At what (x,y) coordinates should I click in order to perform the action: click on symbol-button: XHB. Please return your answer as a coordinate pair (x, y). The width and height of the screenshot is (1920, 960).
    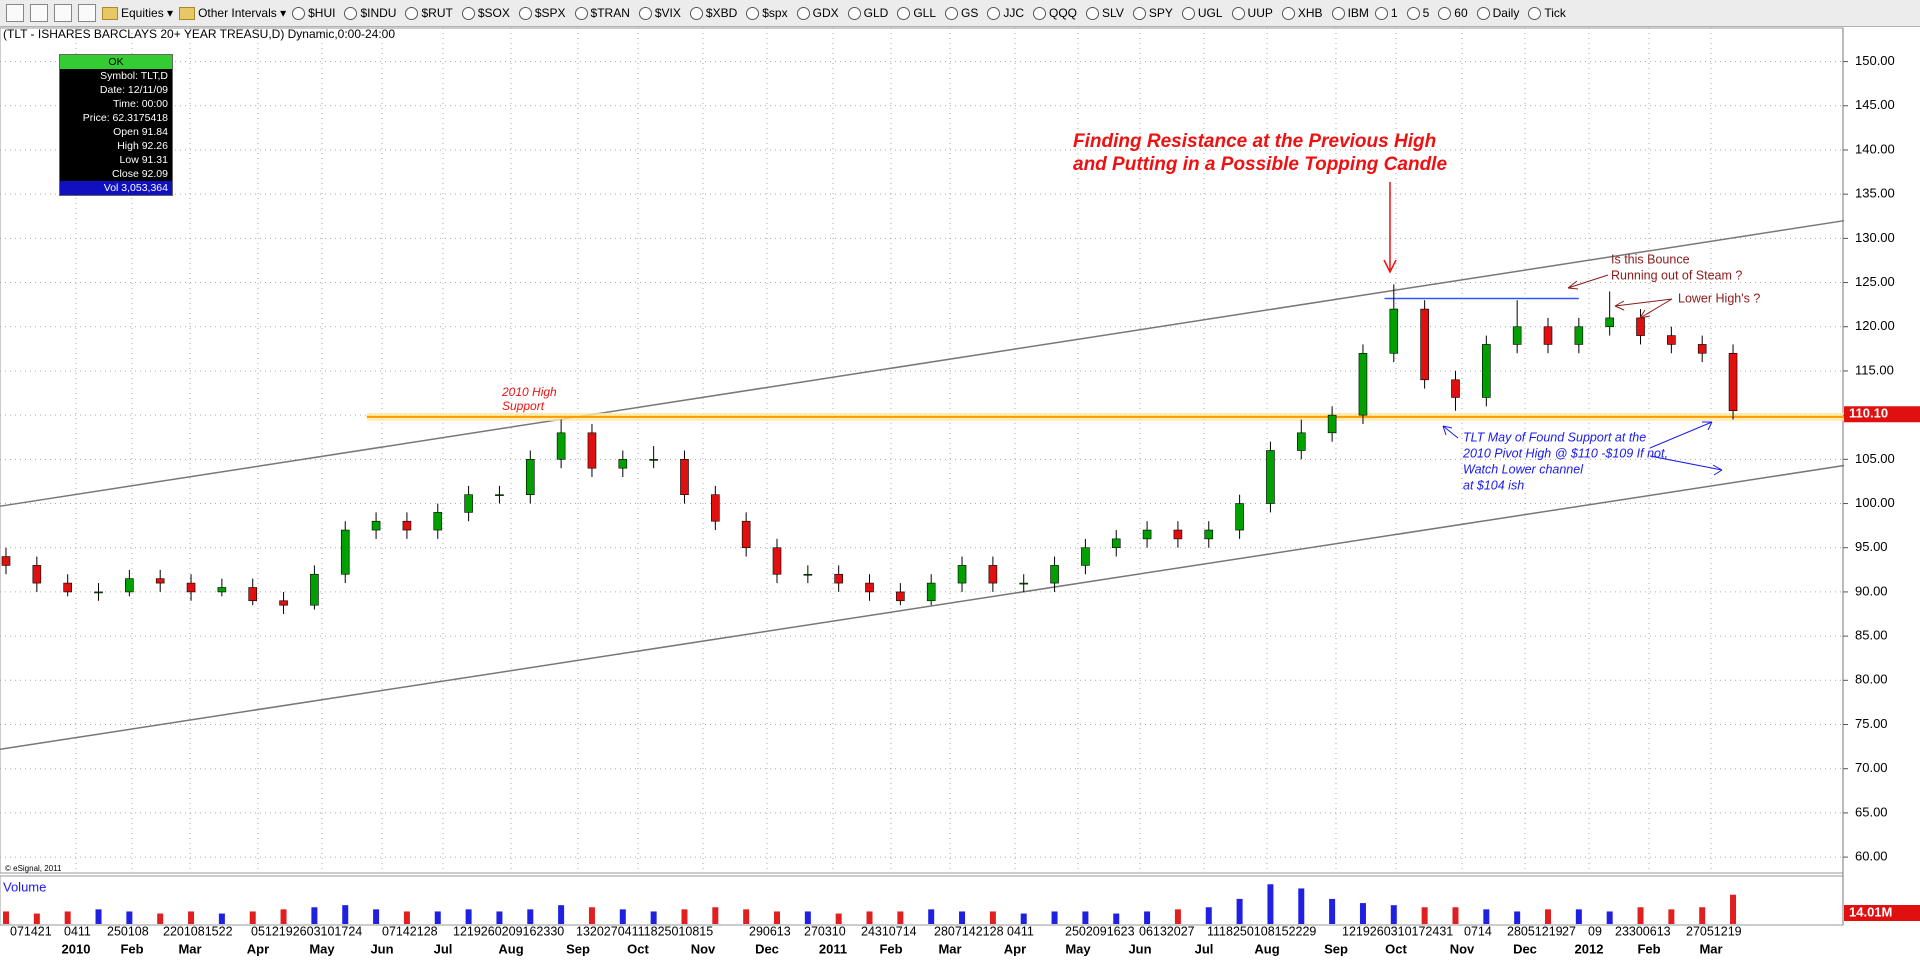
    Looking at the image, I should click on (1302, 13).